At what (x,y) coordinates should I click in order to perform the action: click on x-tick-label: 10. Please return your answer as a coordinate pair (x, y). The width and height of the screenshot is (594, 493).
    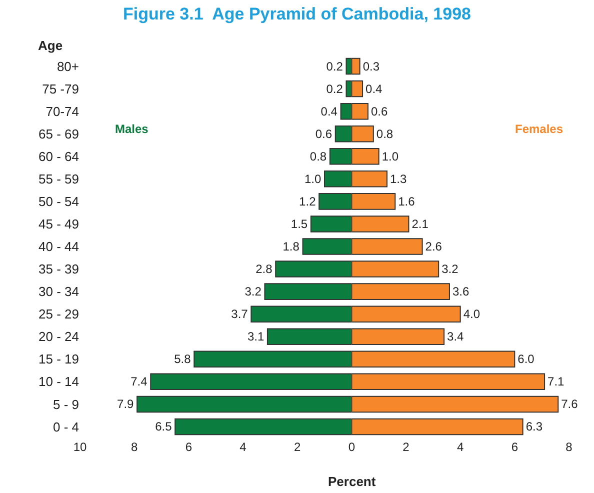
    Looking at the image, I should click on (80, 447).